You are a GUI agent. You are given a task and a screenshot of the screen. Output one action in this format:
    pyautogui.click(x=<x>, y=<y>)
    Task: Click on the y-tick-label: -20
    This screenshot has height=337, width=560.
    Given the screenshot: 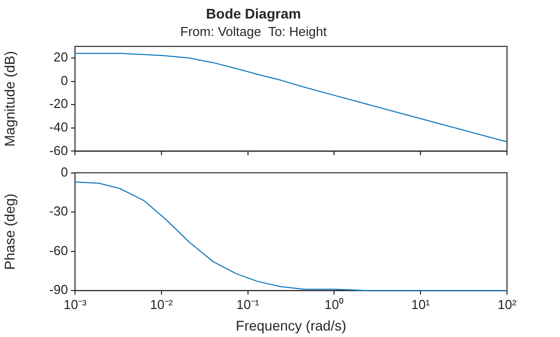 What is the action you would take?
    pyautogui.click(x=58, y=104)
    